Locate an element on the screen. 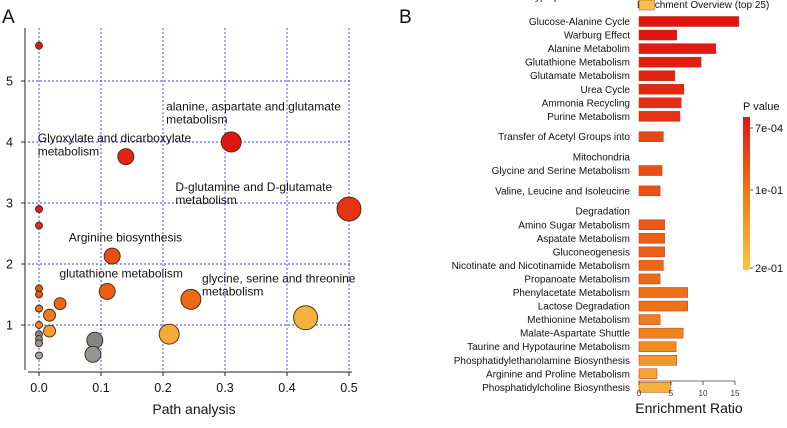 The height and width of the screenshot is (428, 787). category-label: Lactose Degradation is located at coordinates (584, 307).